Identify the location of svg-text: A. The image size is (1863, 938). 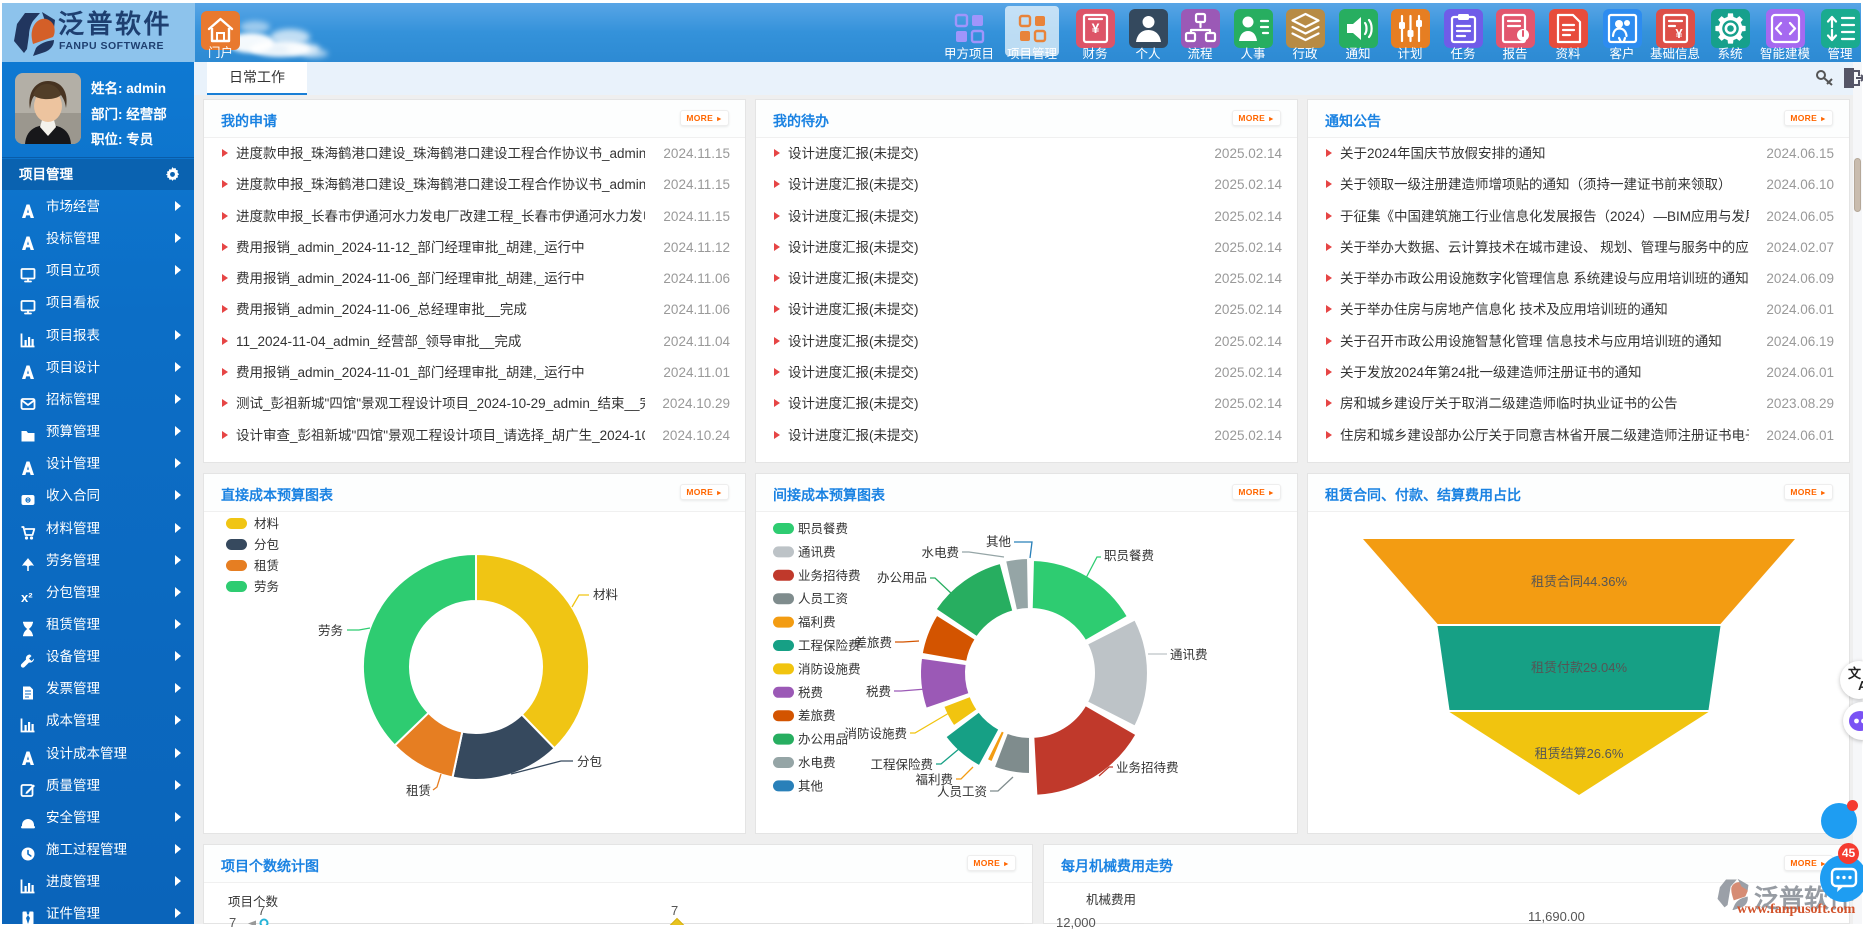
(1860, 685).